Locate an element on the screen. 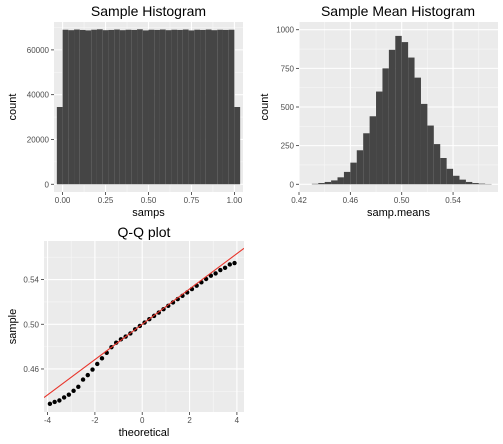  y-axis-label: sample is located at coordinates (13, 326).